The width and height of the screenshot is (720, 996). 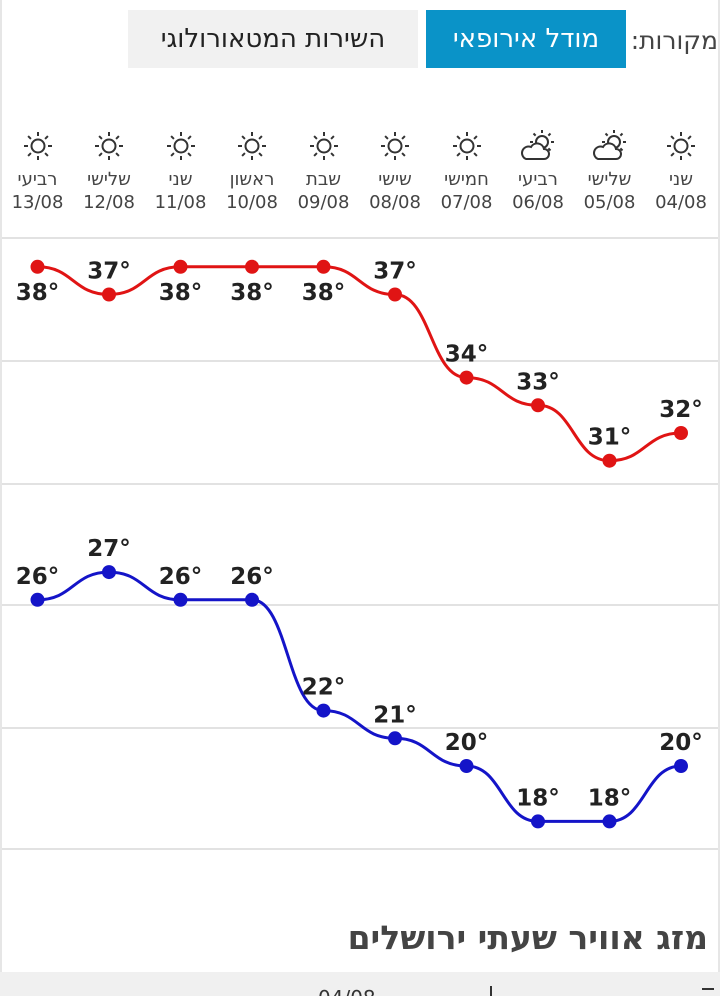 I want to click on day-column: ראשון 10/08, so click(x=252, y=169).